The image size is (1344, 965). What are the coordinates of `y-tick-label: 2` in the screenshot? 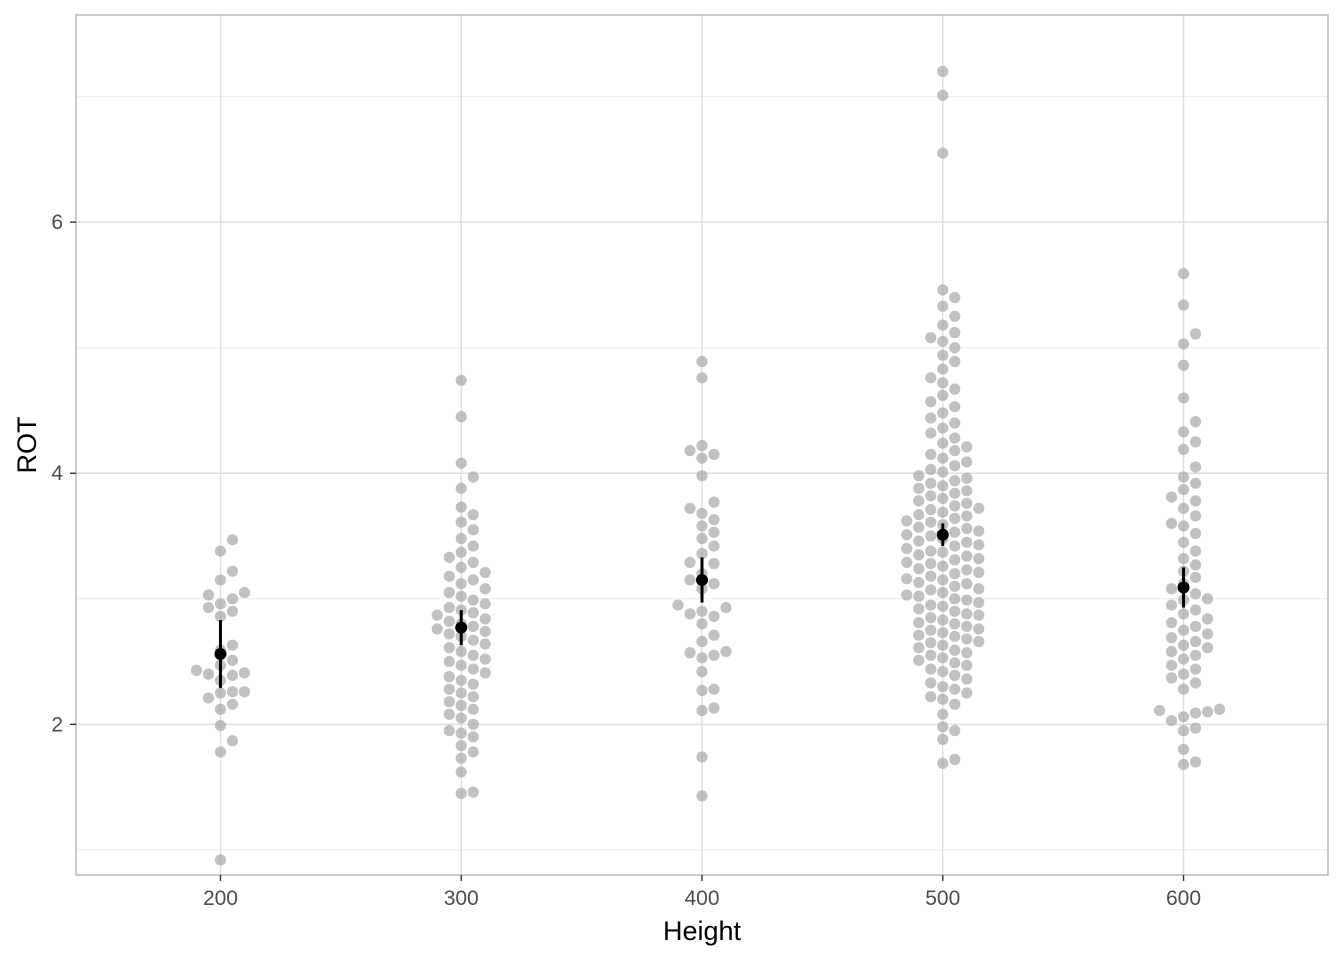 It's located at (57, 724).